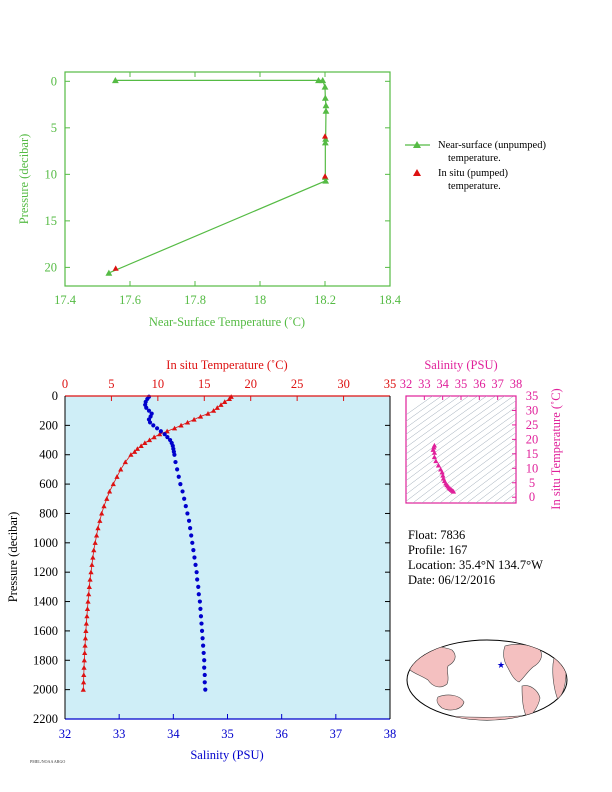  Describe the element at coordinates (474, 158) in the screenshot. I see `legend-unpumped-label-2: temperature.` at that location.